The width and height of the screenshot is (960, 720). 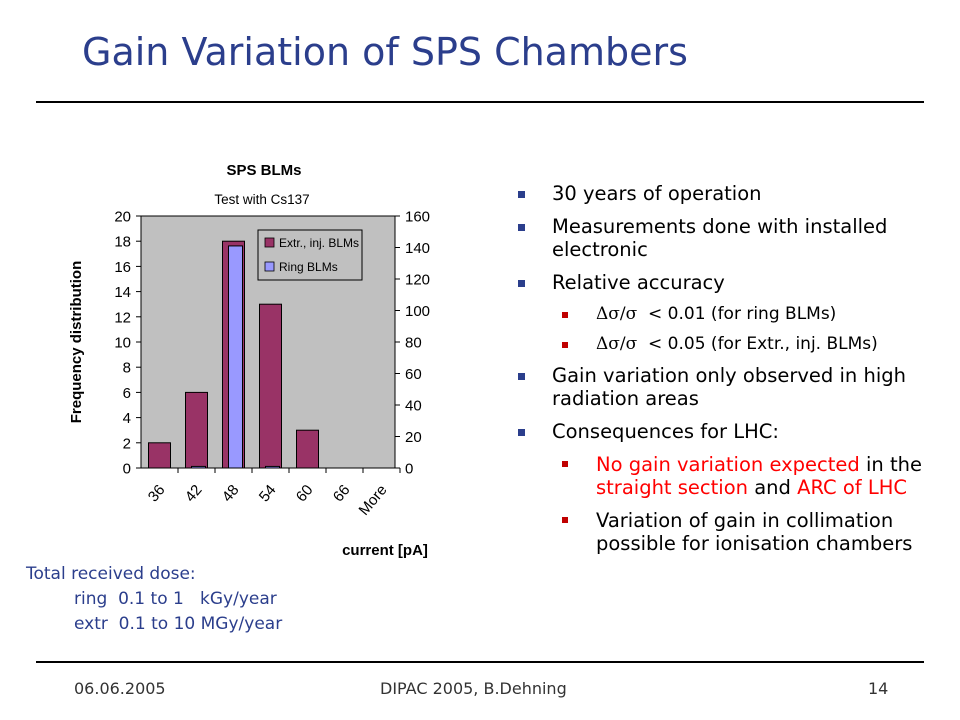 I want to click on left-tick-label: 14, so click(x=122, y=292).